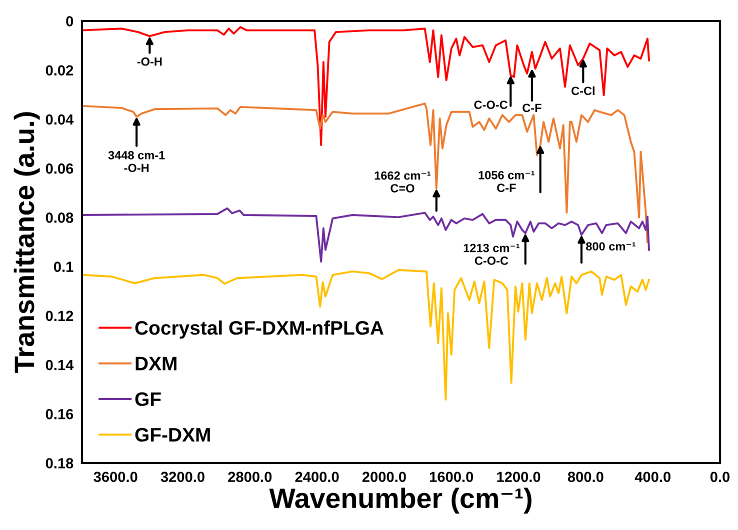 Image resolution: width=738 pixels, height=530 pixels. What do you see at coordinates (182, 477) in the screenshot?
I see `x-tick-label: 3200.0` at bounding box center [182, 477].